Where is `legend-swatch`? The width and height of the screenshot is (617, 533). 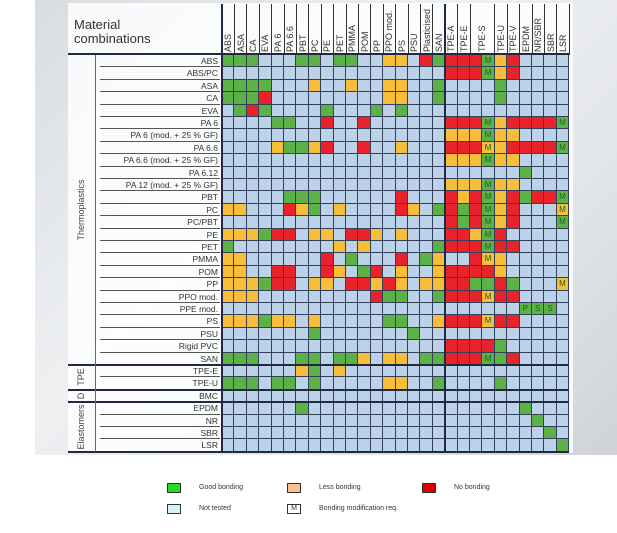
legend-swatch is located at coordinates (174, 488).